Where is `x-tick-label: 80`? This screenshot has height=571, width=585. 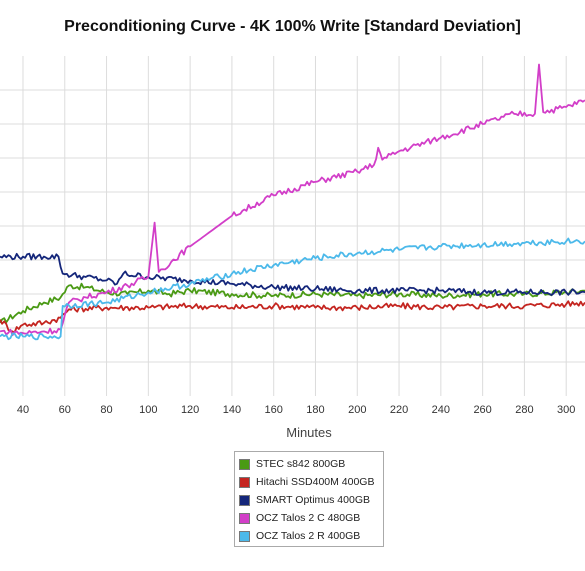 x-tick-label: 80 is located at coordinates (106, 410).